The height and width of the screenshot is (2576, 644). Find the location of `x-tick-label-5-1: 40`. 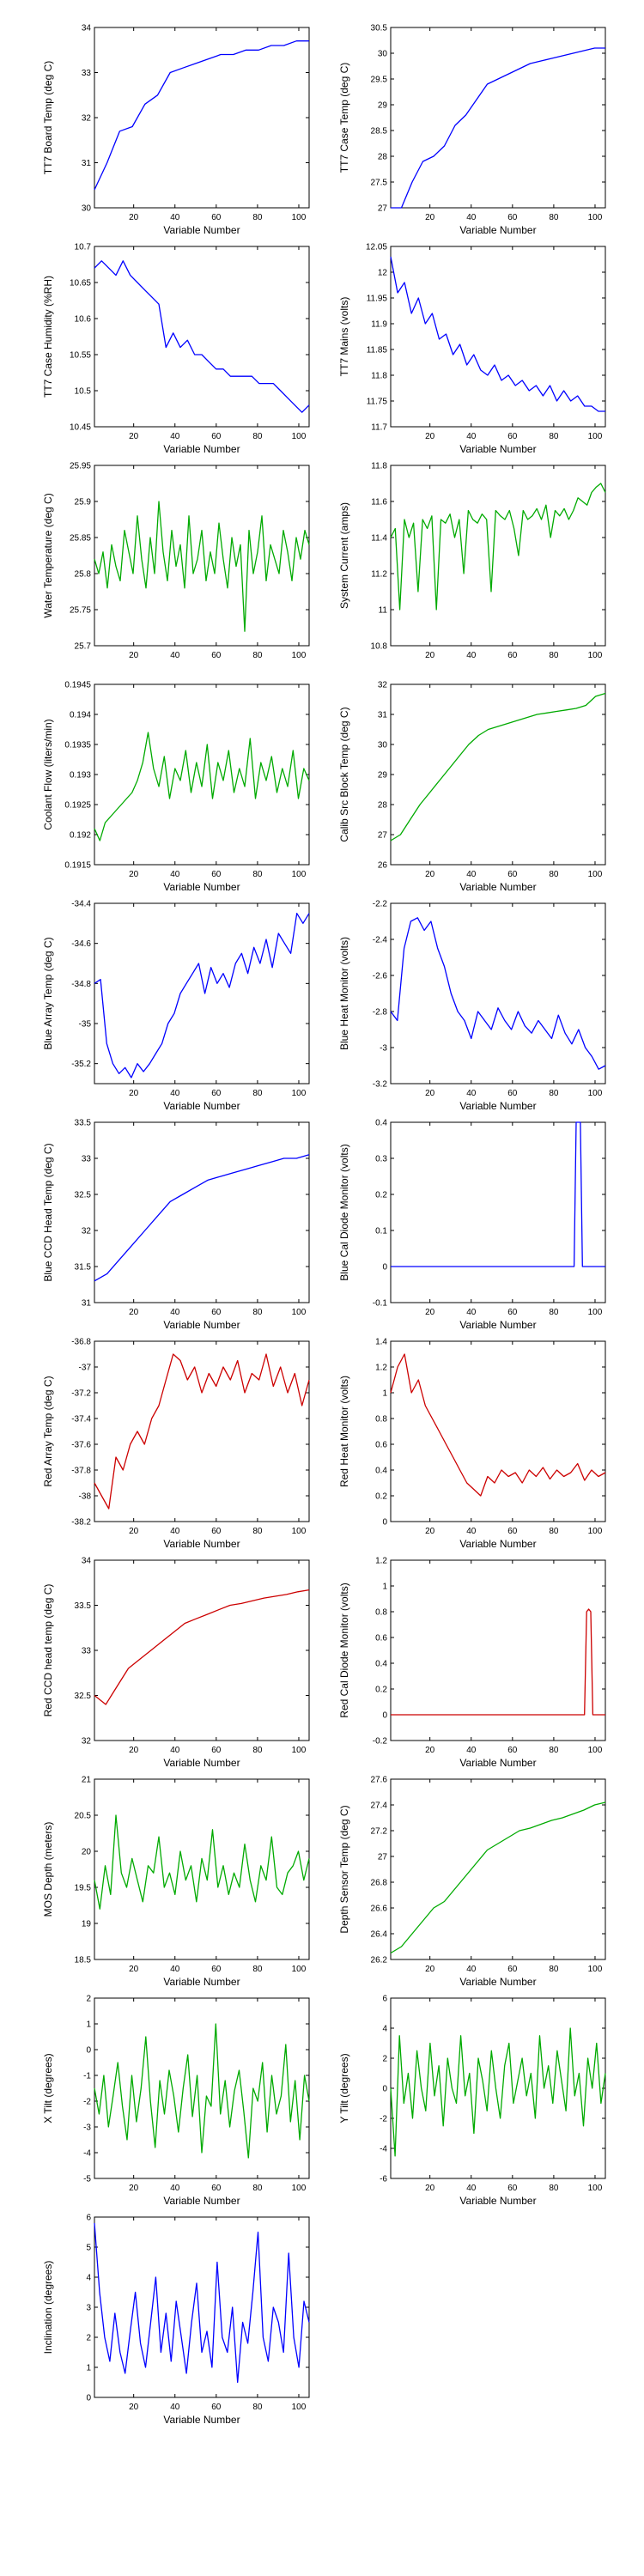

x-tick-label-5-1: 40 is located at coordinates (472, 655).